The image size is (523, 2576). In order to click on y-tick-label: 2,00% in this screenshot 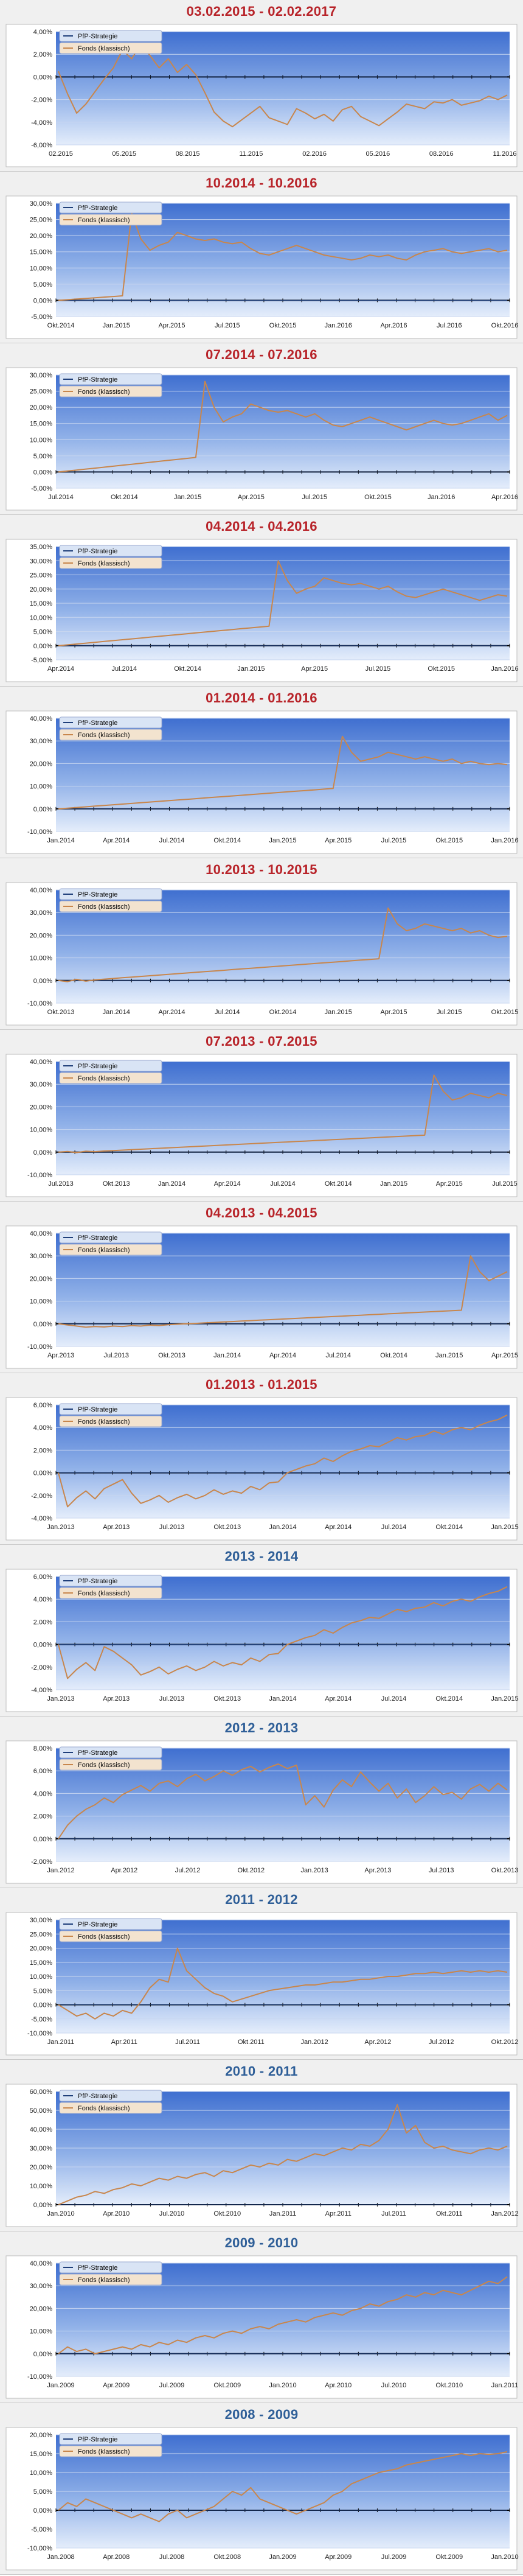, I will do `click(43, 1817)`.